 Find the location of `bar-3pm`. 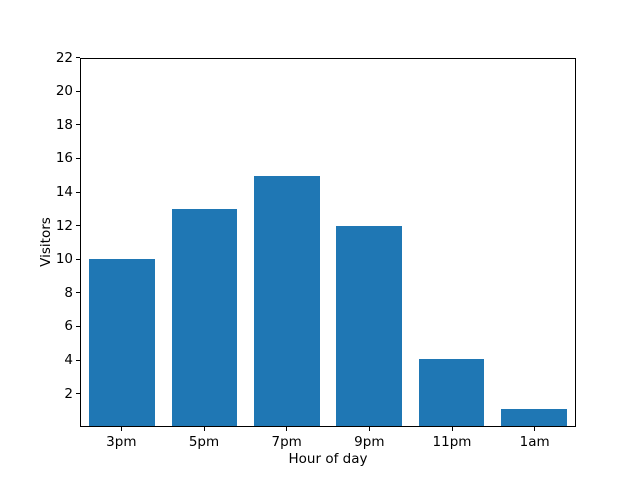

bar-3pm is located at coordinates (122, 343).